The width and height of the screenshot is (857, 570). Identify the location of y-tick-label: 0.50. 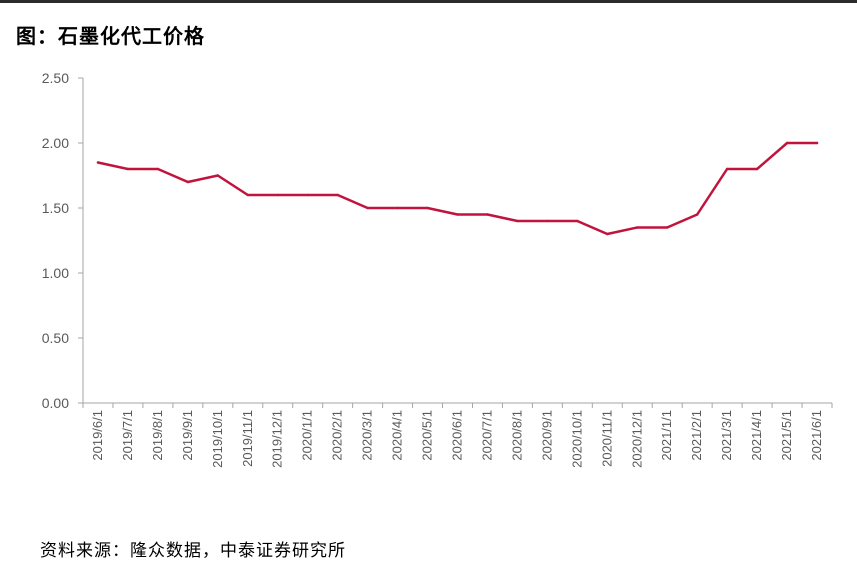
(55, 338).